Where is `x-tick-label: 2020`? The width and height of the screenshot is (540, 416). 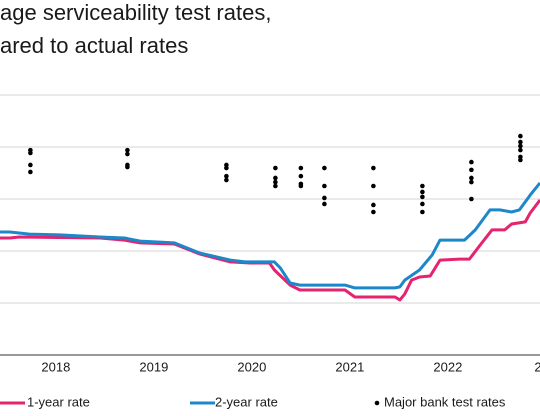
x-tick-label: 2020 is located at coordinates (251, 366).